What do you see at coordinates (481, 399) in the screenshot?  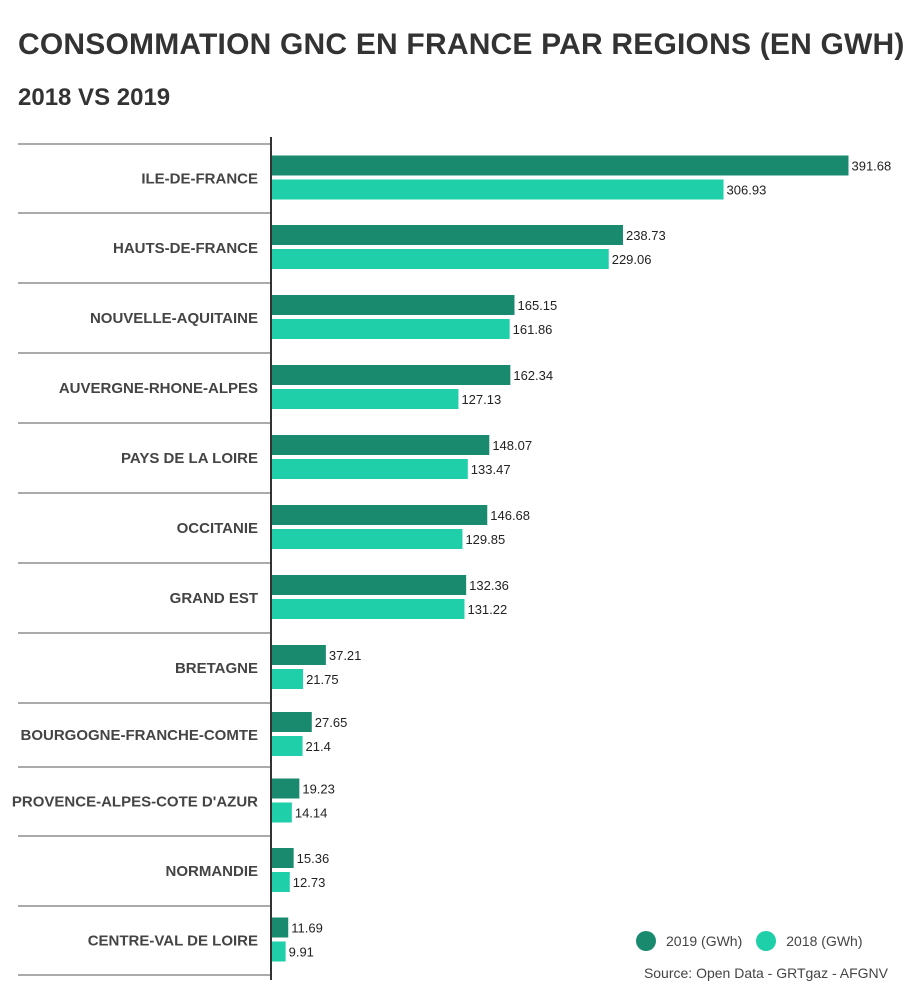 I see `value-label: 127.13` at bounding box center [481, 399].